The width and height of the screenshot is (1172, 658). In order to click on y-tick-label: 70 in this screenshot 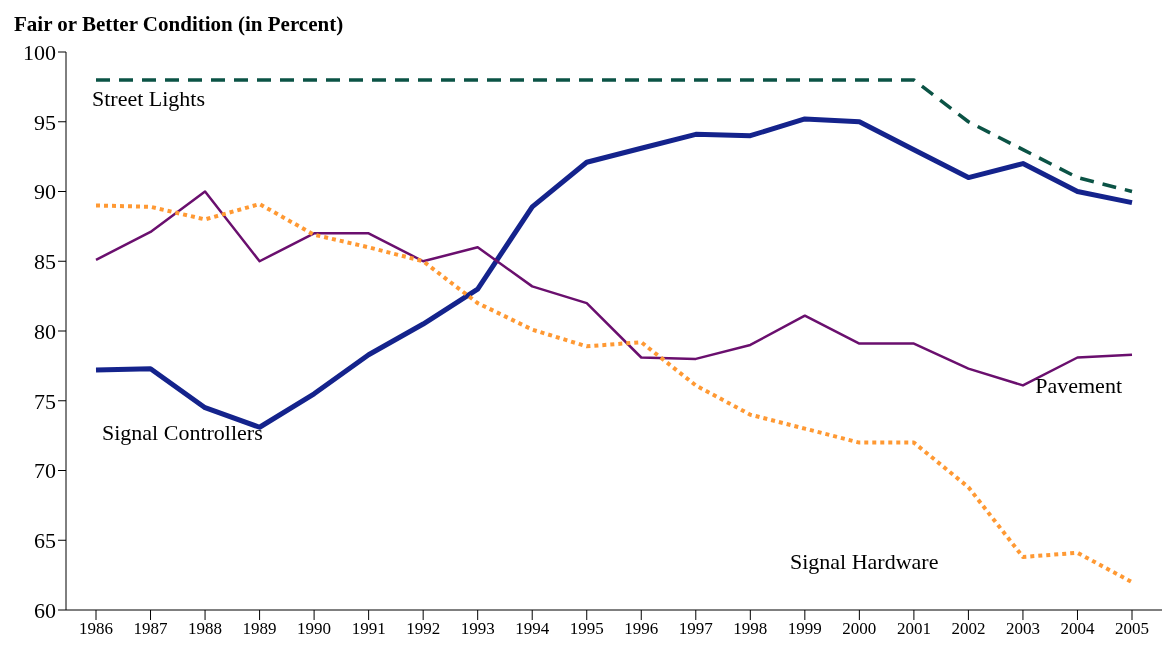, I will do `click(45, 471)`.